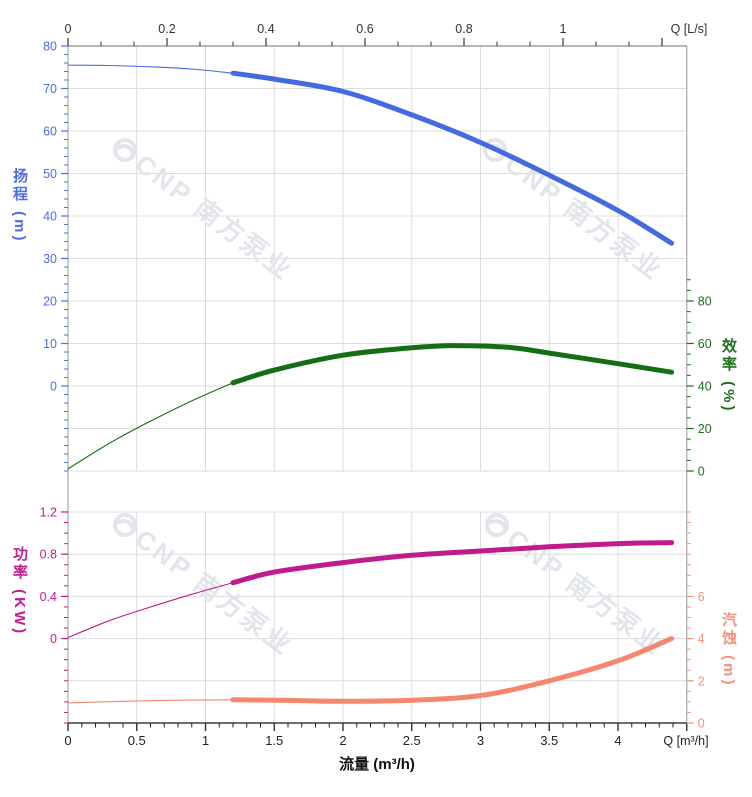 The image size is (752, 797). Describe the element at coordinates (452, 563) in the screenshot. I see `pow-curve` at that location.